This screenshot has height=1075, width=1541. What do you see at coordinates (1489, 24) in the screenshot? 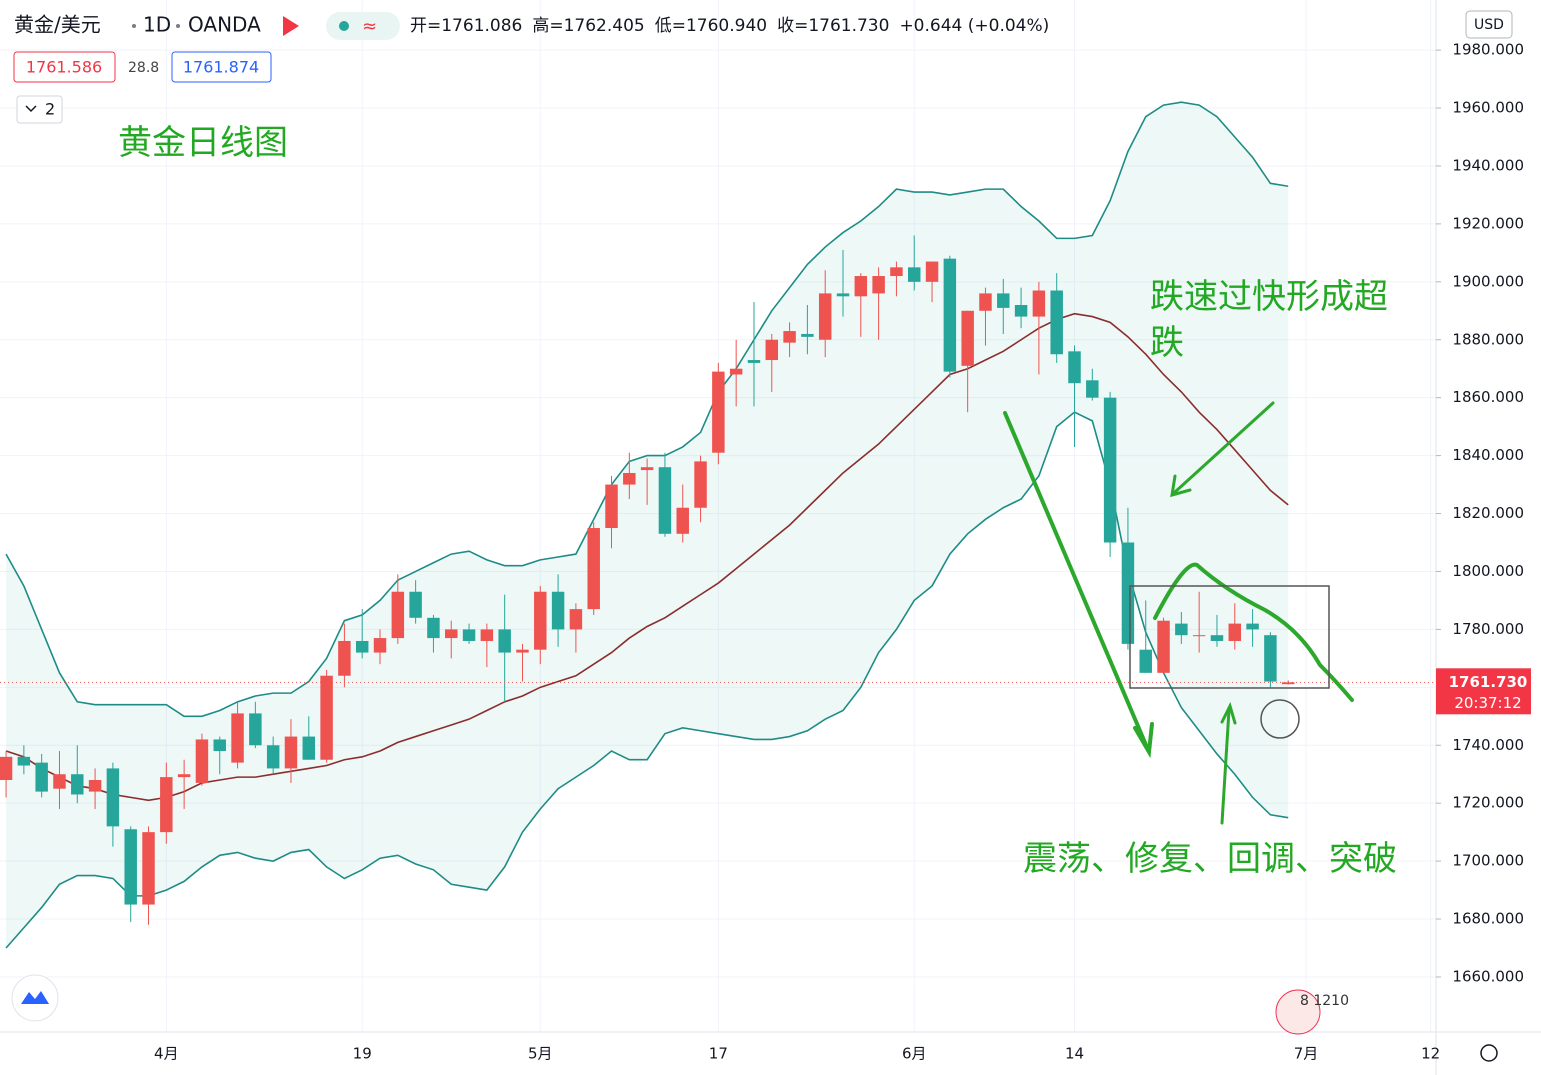
I see `currency-box` at bounding box center [1489, 24].